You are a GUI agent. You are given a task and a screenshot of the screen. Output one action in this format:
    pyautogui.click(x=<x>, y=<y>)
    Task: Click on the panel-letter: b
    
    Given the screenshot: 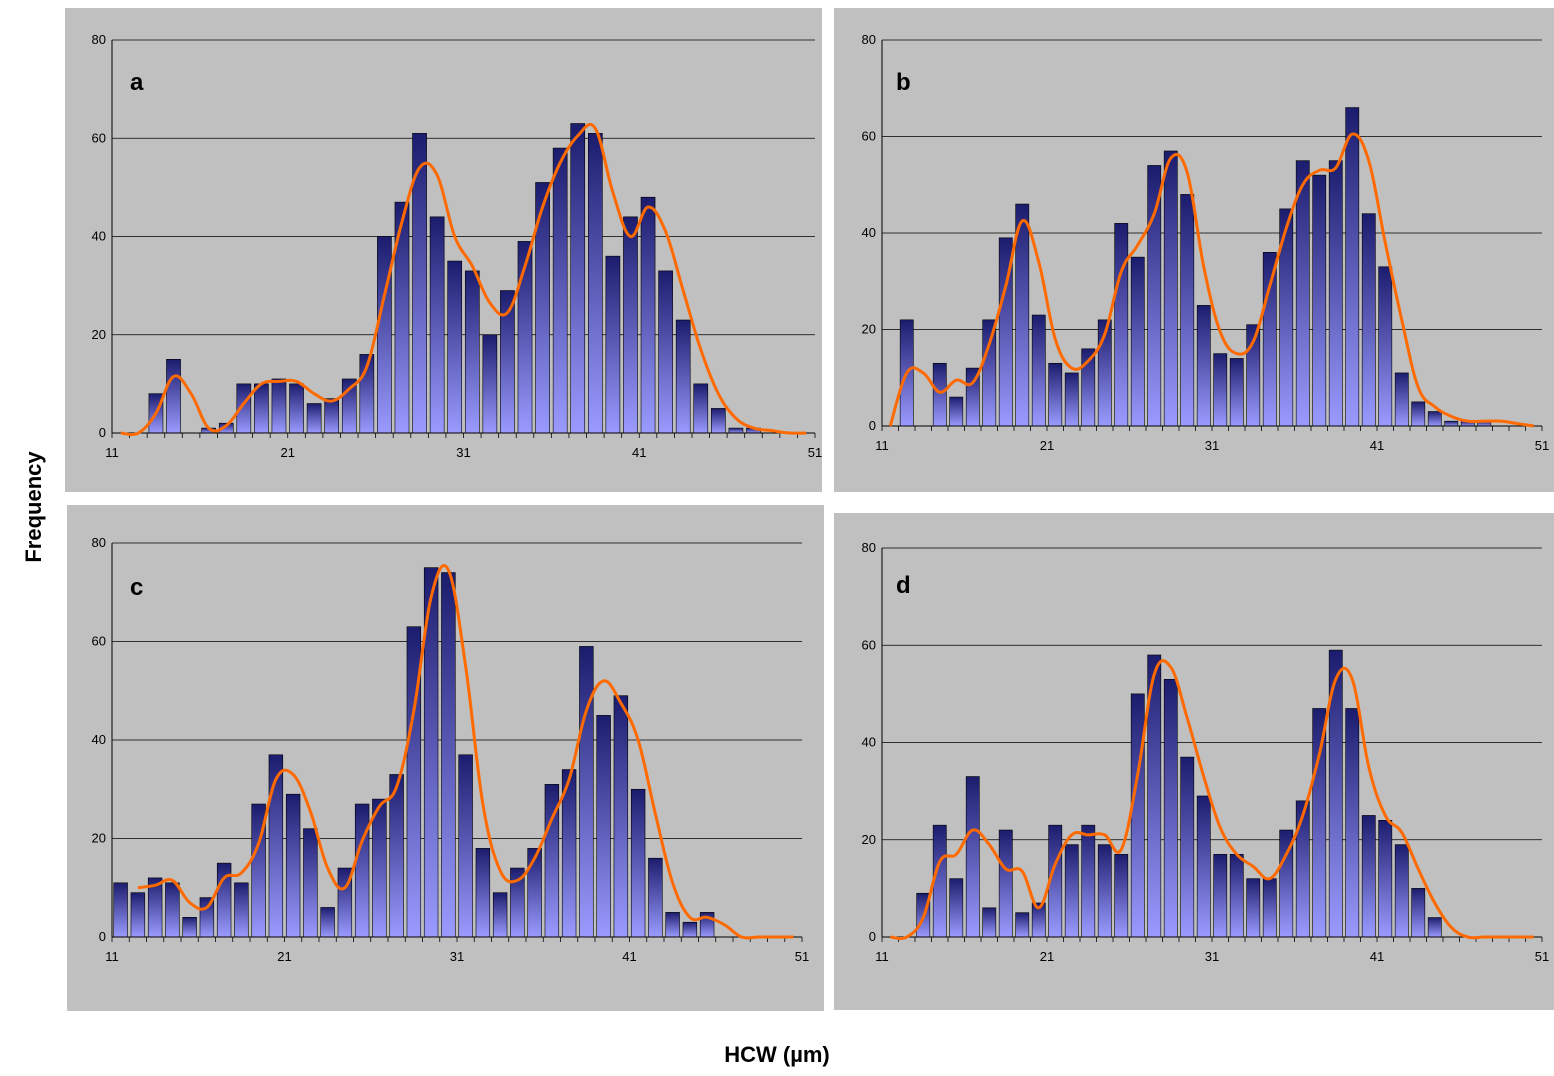 What is the action you would take?
    pyautogui.click(x=903, y=82)
    